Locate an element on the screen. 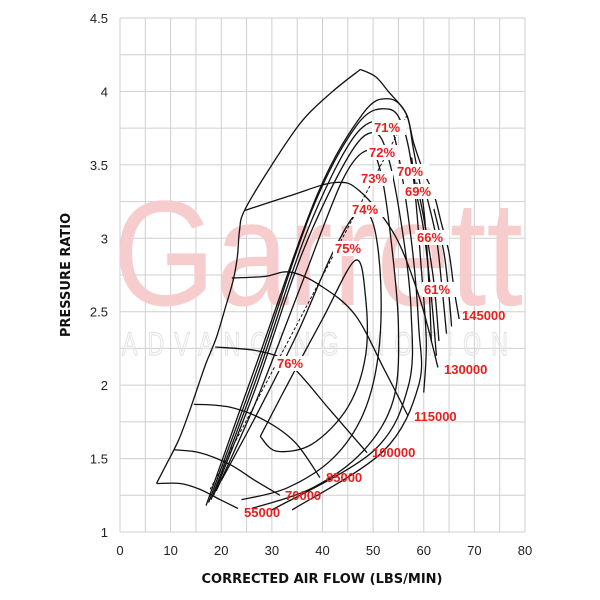 This screenshot has width=600, height=600. watermark-tagline: ADVANCING MOTION is located at coordinates (320, 344).